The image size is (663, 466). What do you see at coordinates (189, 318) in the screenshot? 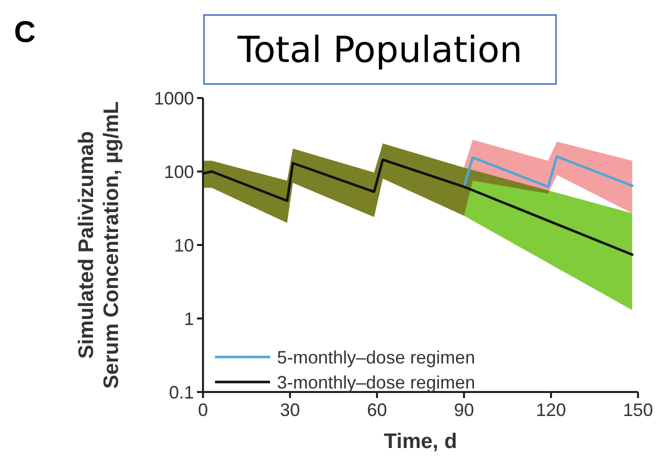
I see `y-tick-label: 1` at bounding box center [189, 318].